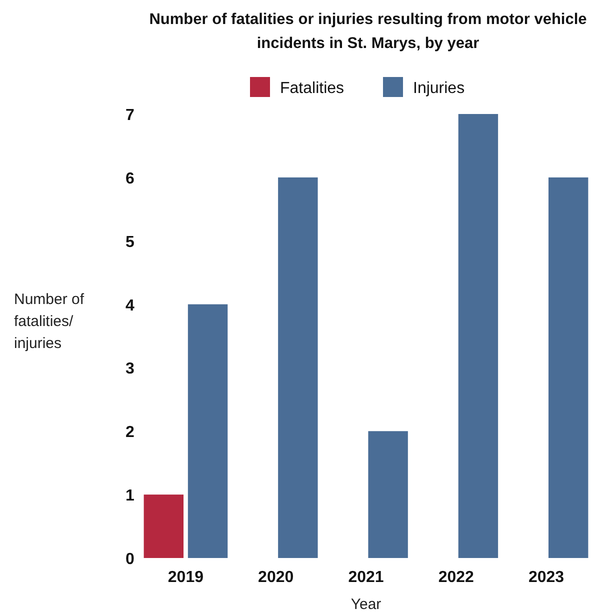 This screenshot has height=615, width=598. I want to click on y-axis-title: Number of fatalities/ injuries, so click(49, 321).